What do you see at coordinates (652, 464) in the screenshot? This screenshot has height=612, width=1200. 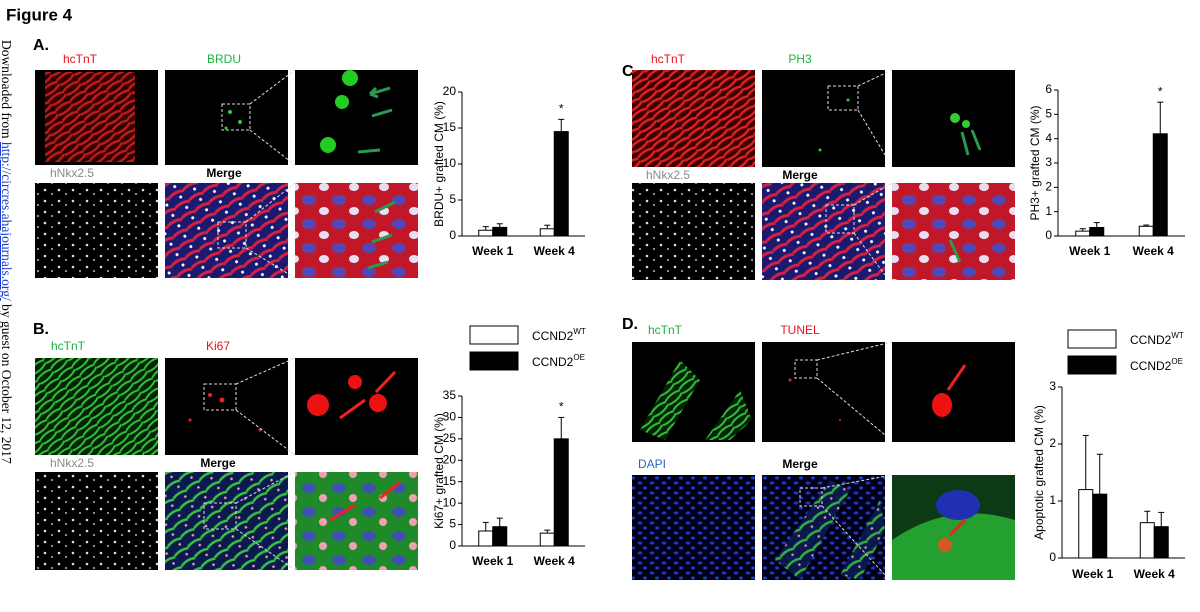 I see `image-label: DAPI` at bounding box center [652, 464].